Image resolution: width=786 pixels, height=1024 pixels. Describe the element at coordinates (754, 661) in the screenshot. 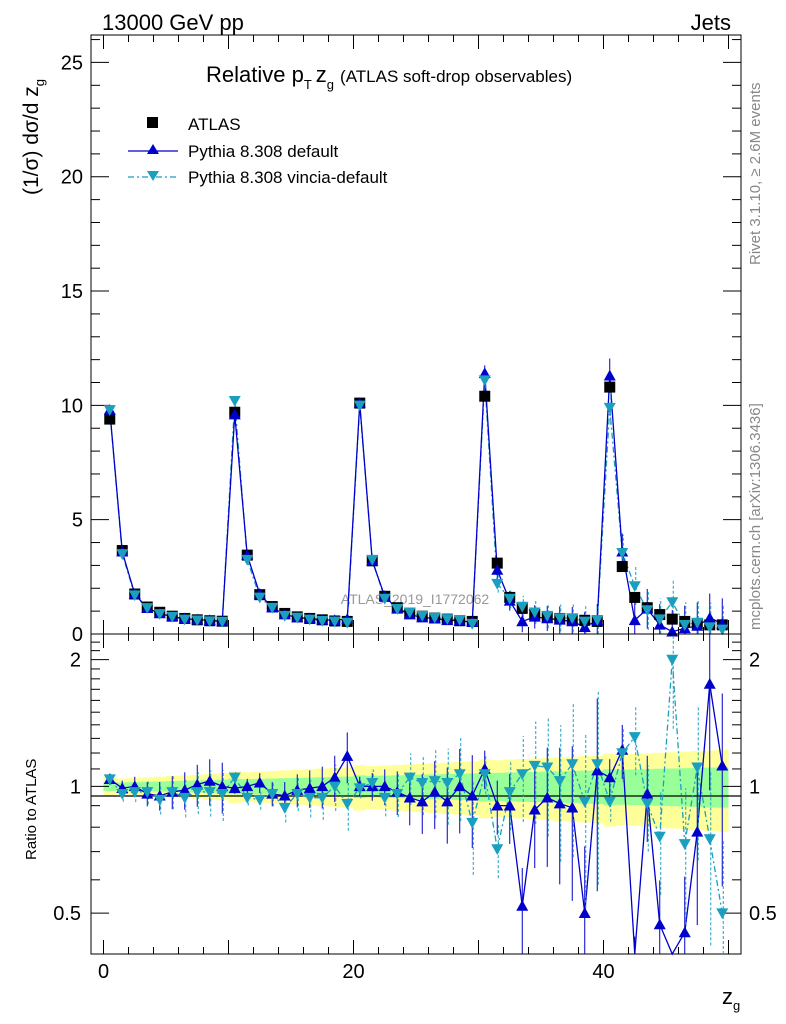

I see `ratio-tick-label-right: 2` at that location.